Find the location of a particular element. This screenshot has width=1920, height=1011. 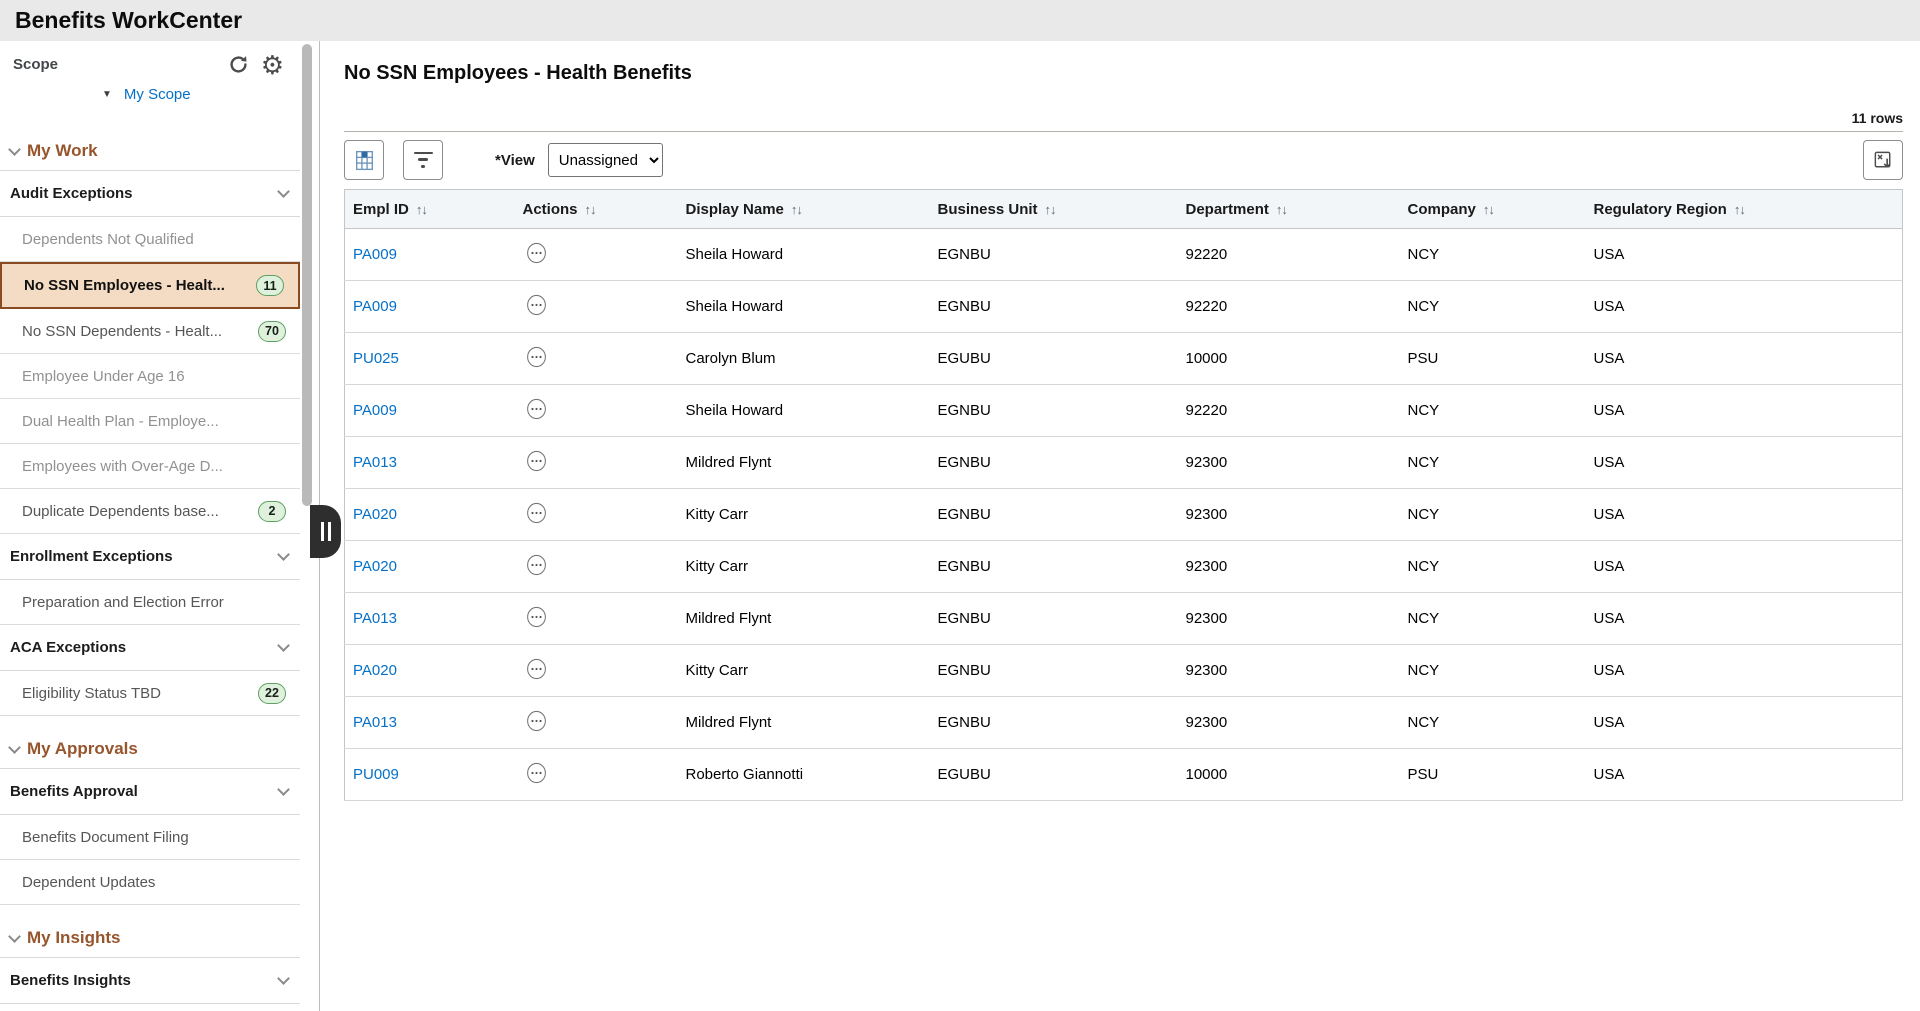

sidebar-item-label: Employee Under Age 16 is located at coordinates (103, 376).